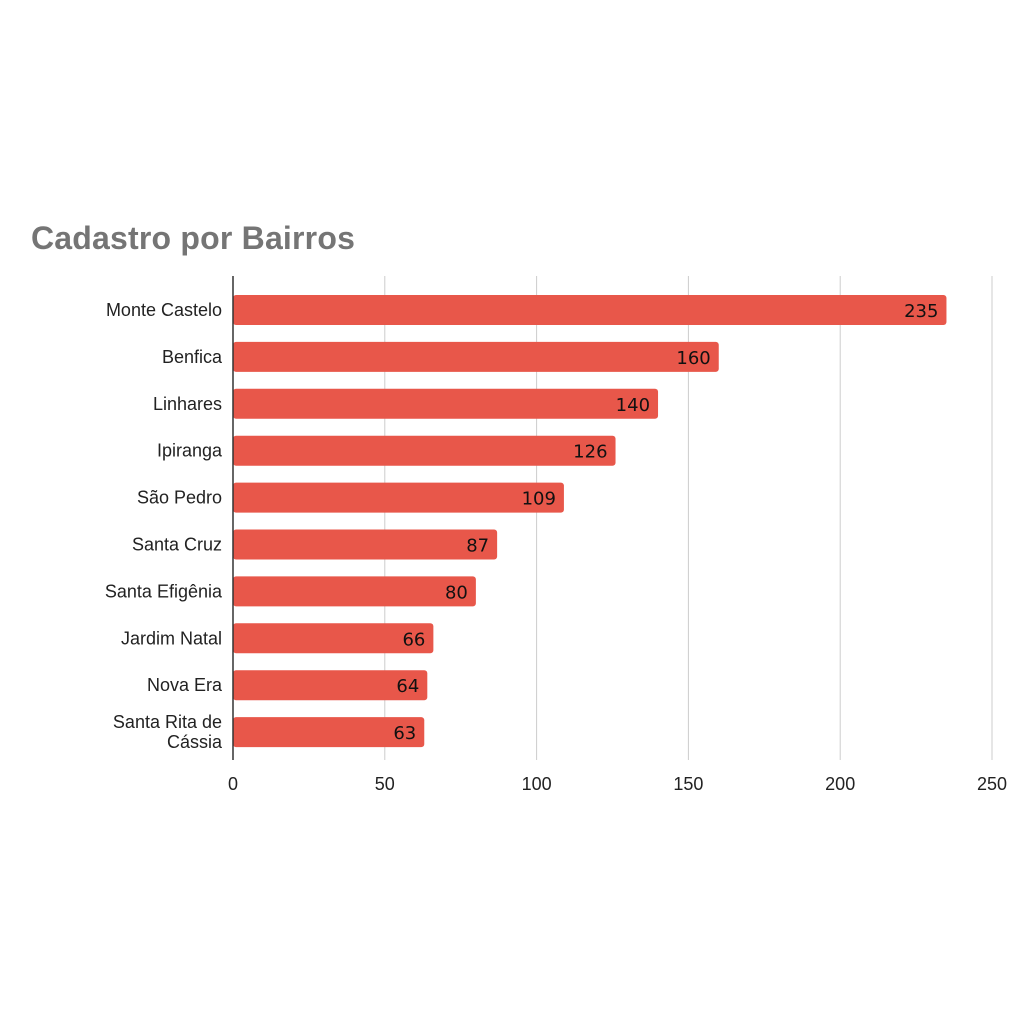 The height and width of the screenshot is (1024, 1024). Describe the element at coordinates (992, 784) in the screenshot. I see `x-tick-label: 250` at that location.